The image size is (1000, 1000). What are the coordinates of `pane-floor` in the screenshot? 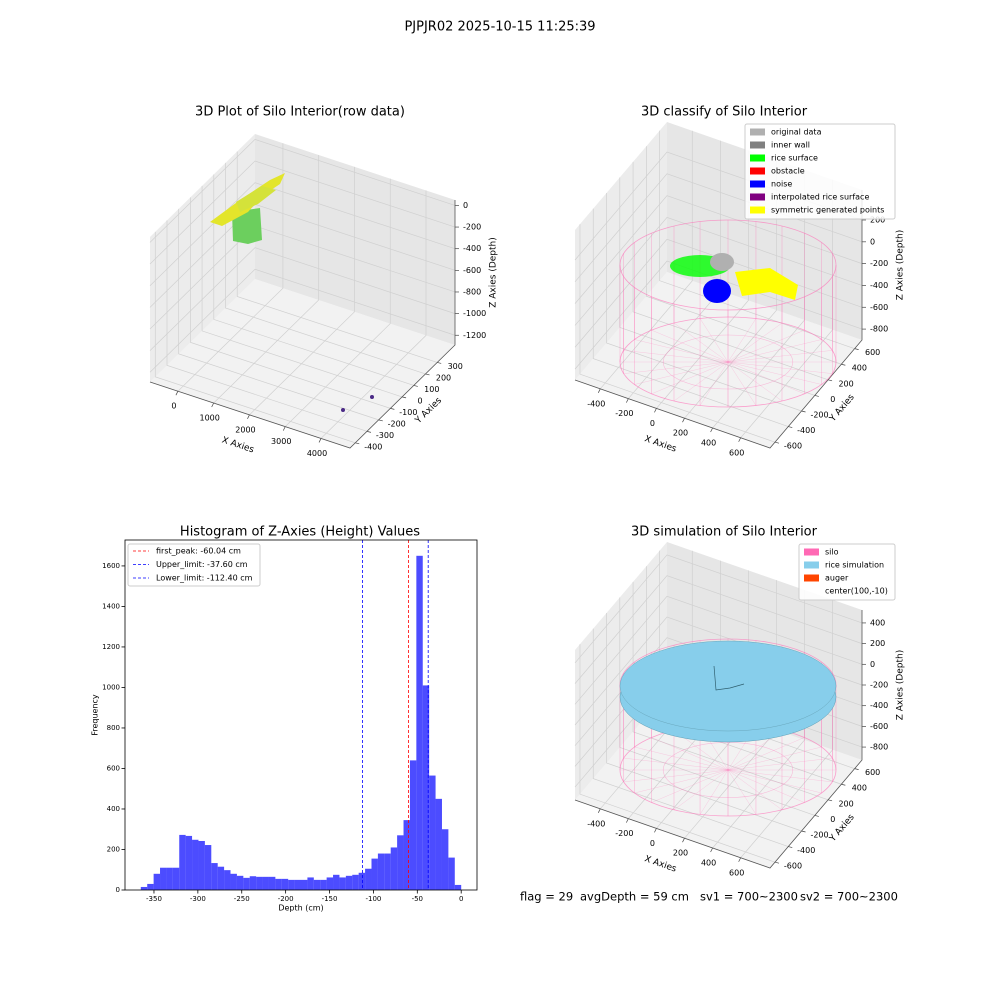 It's located at (718, 360).